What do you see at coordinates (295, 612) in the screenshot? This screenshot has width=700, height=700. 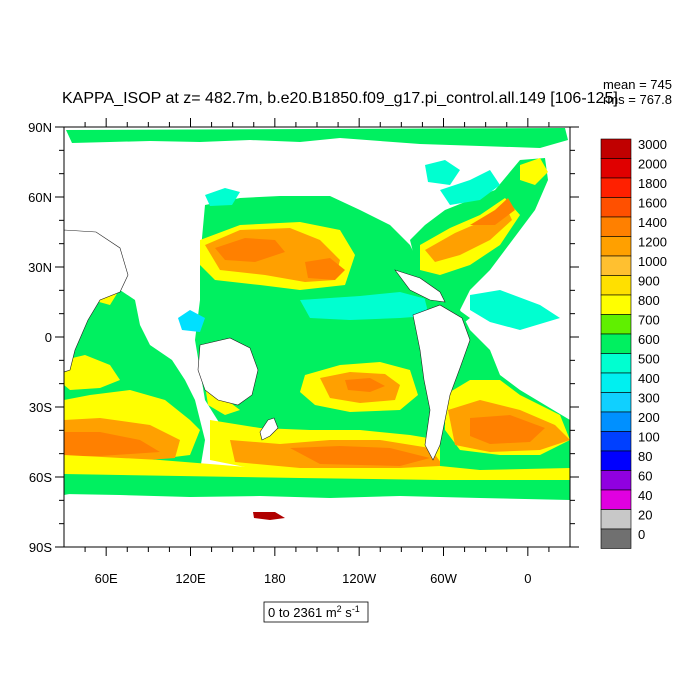 I see `range-text: 0 to 2361` at bounding box center [295, 612].